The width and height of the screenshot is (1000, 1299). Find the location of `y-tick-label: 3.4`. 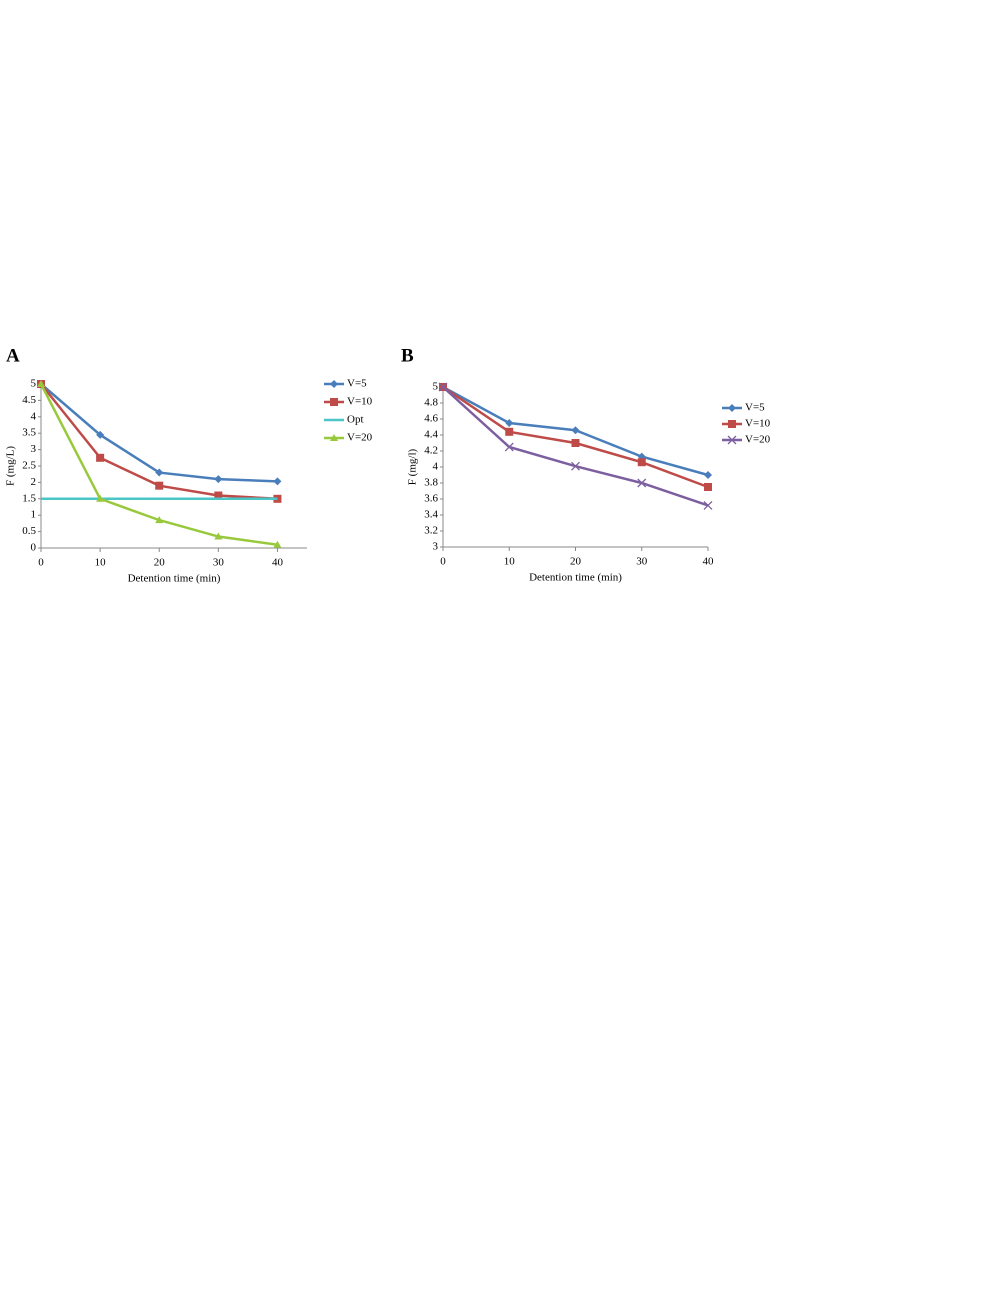

y-tick-label: 3.4 is located at coordinates (431, 515).